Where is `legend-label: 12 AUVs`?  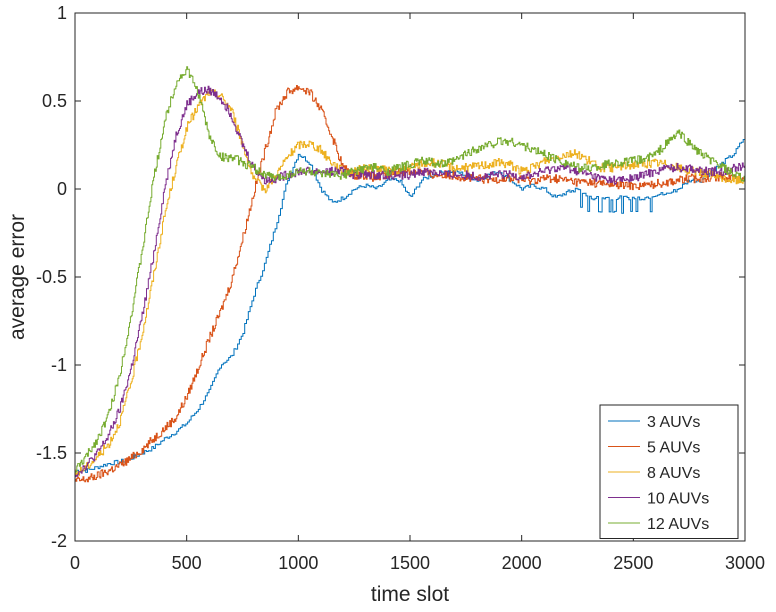 legend-label: 12 AUVs is located at coordinates (678, 524).